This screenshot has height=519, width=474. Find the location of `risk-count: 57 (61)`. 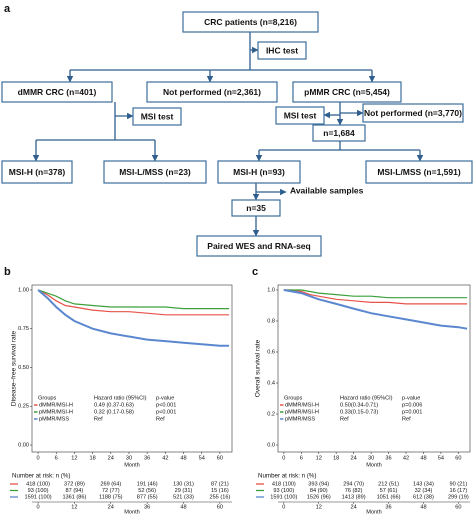

risk-count: 57 (61) is located at coordinates (389, 491).